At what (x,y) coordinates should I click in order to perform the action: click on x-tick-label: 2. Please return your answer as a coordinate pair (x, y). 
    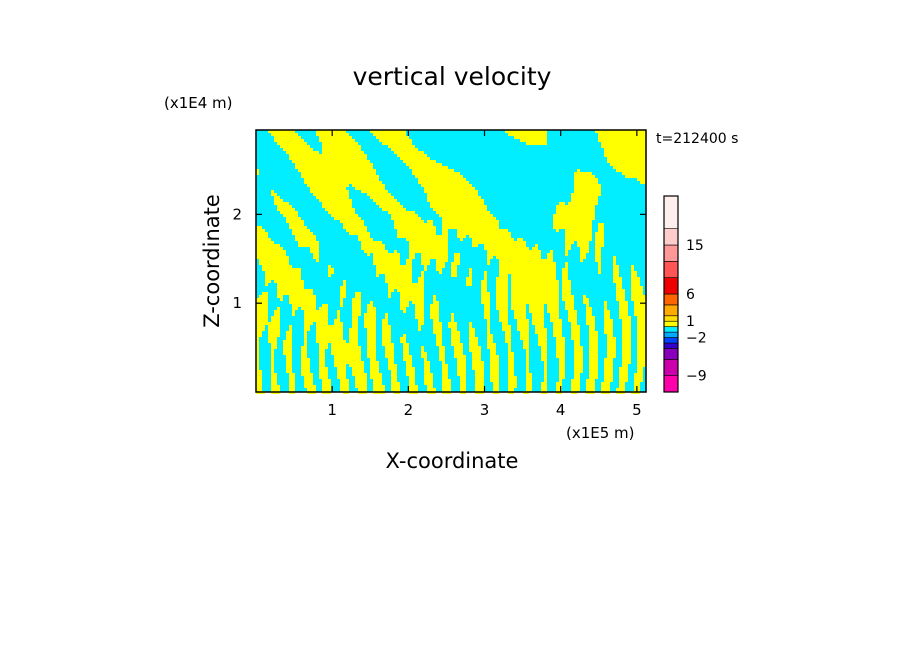
    Looking at the image, I should click on (409, 410).